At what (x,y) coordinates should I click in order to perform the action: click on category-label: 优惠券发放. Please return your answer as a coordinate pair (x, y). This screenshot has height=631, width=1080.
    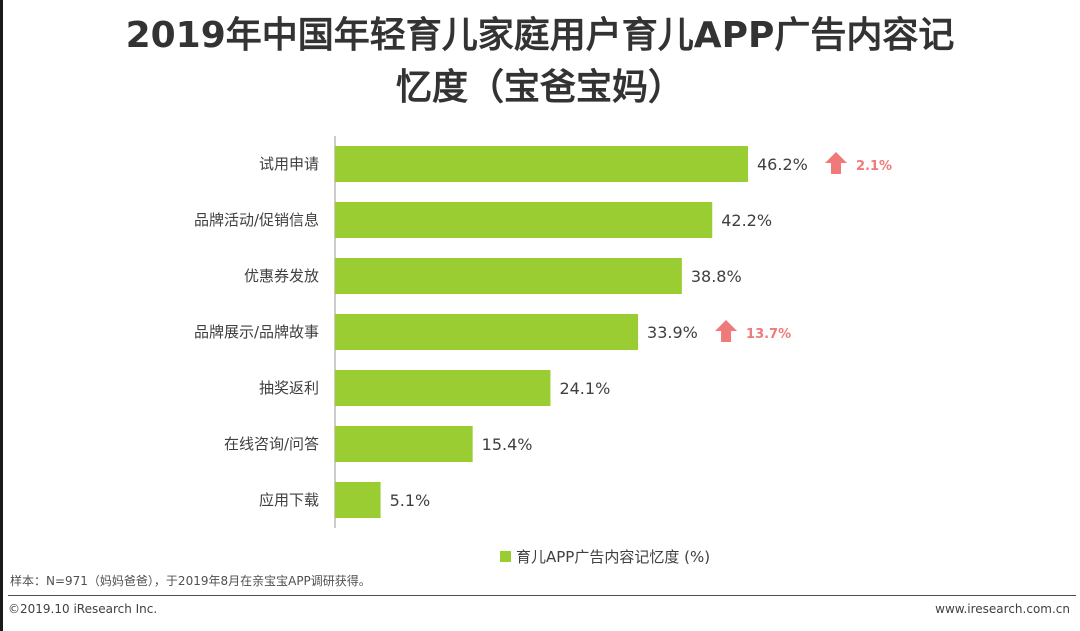
    Looking at the image, I should click on (281, 276).